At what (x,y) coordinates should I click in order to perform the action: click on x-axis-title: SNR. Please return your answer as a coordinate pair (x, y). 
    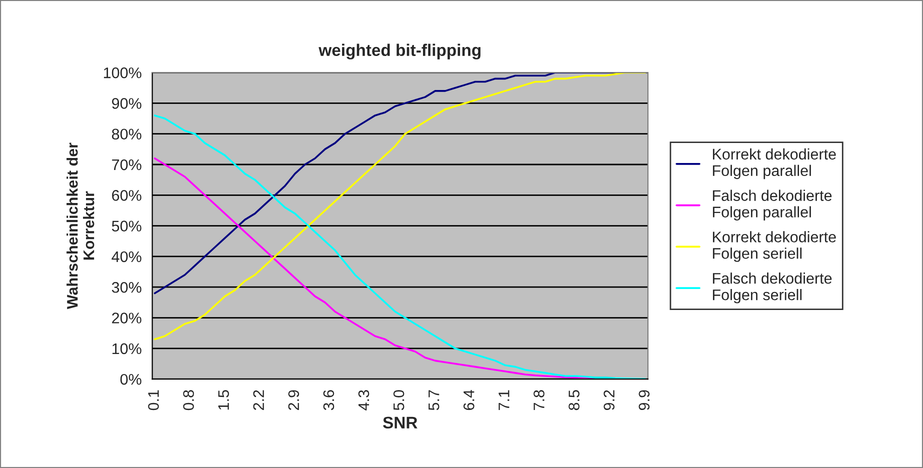
    Looking at the image, I should click on (400, 422).